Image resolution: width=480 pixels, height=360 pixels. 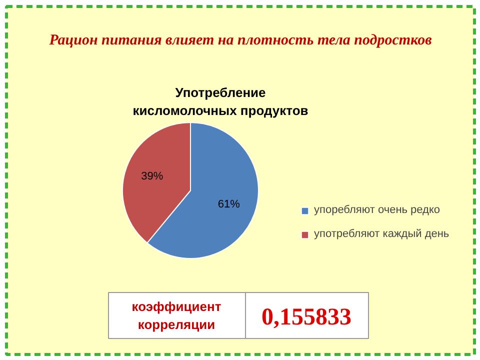 What do you see at coordinates (377, 210) in the screenshot?
I see `legend-label: упоребляют очень редко` at bounding box center [377, 210].